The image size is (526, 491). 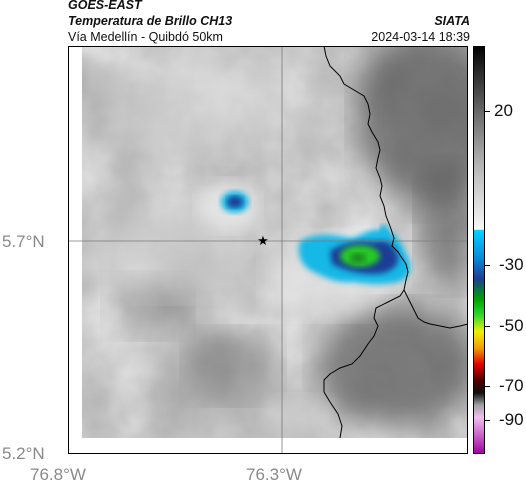 I want to click on star-icon: ★, so click(x=263, y=240).